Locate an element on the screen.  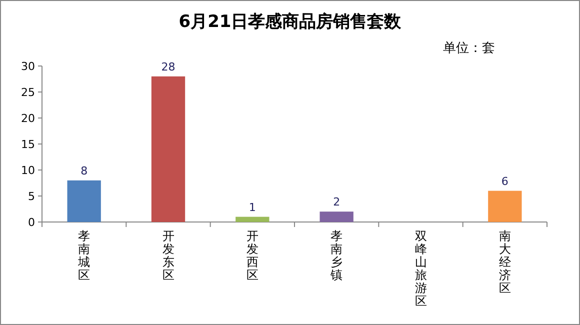
text: 单位：套 is located at coordinates (469, 48).